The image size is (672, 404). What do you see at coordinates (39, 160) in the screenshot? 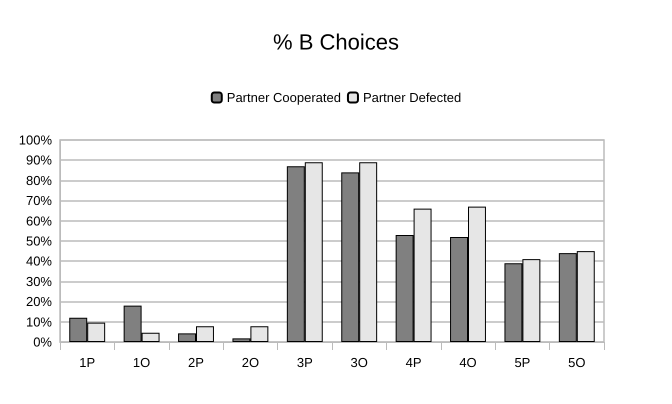
I see `y-tick-label: 90%` at bounding box center [39, 160].